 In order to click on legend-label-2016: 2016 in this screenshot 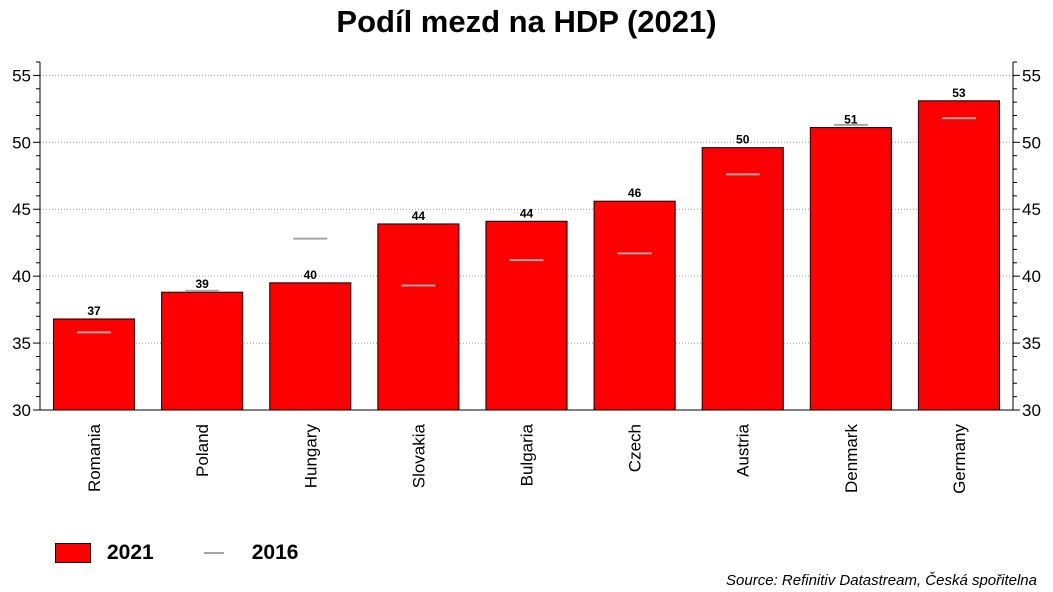, I will do `click(275, 552)`.